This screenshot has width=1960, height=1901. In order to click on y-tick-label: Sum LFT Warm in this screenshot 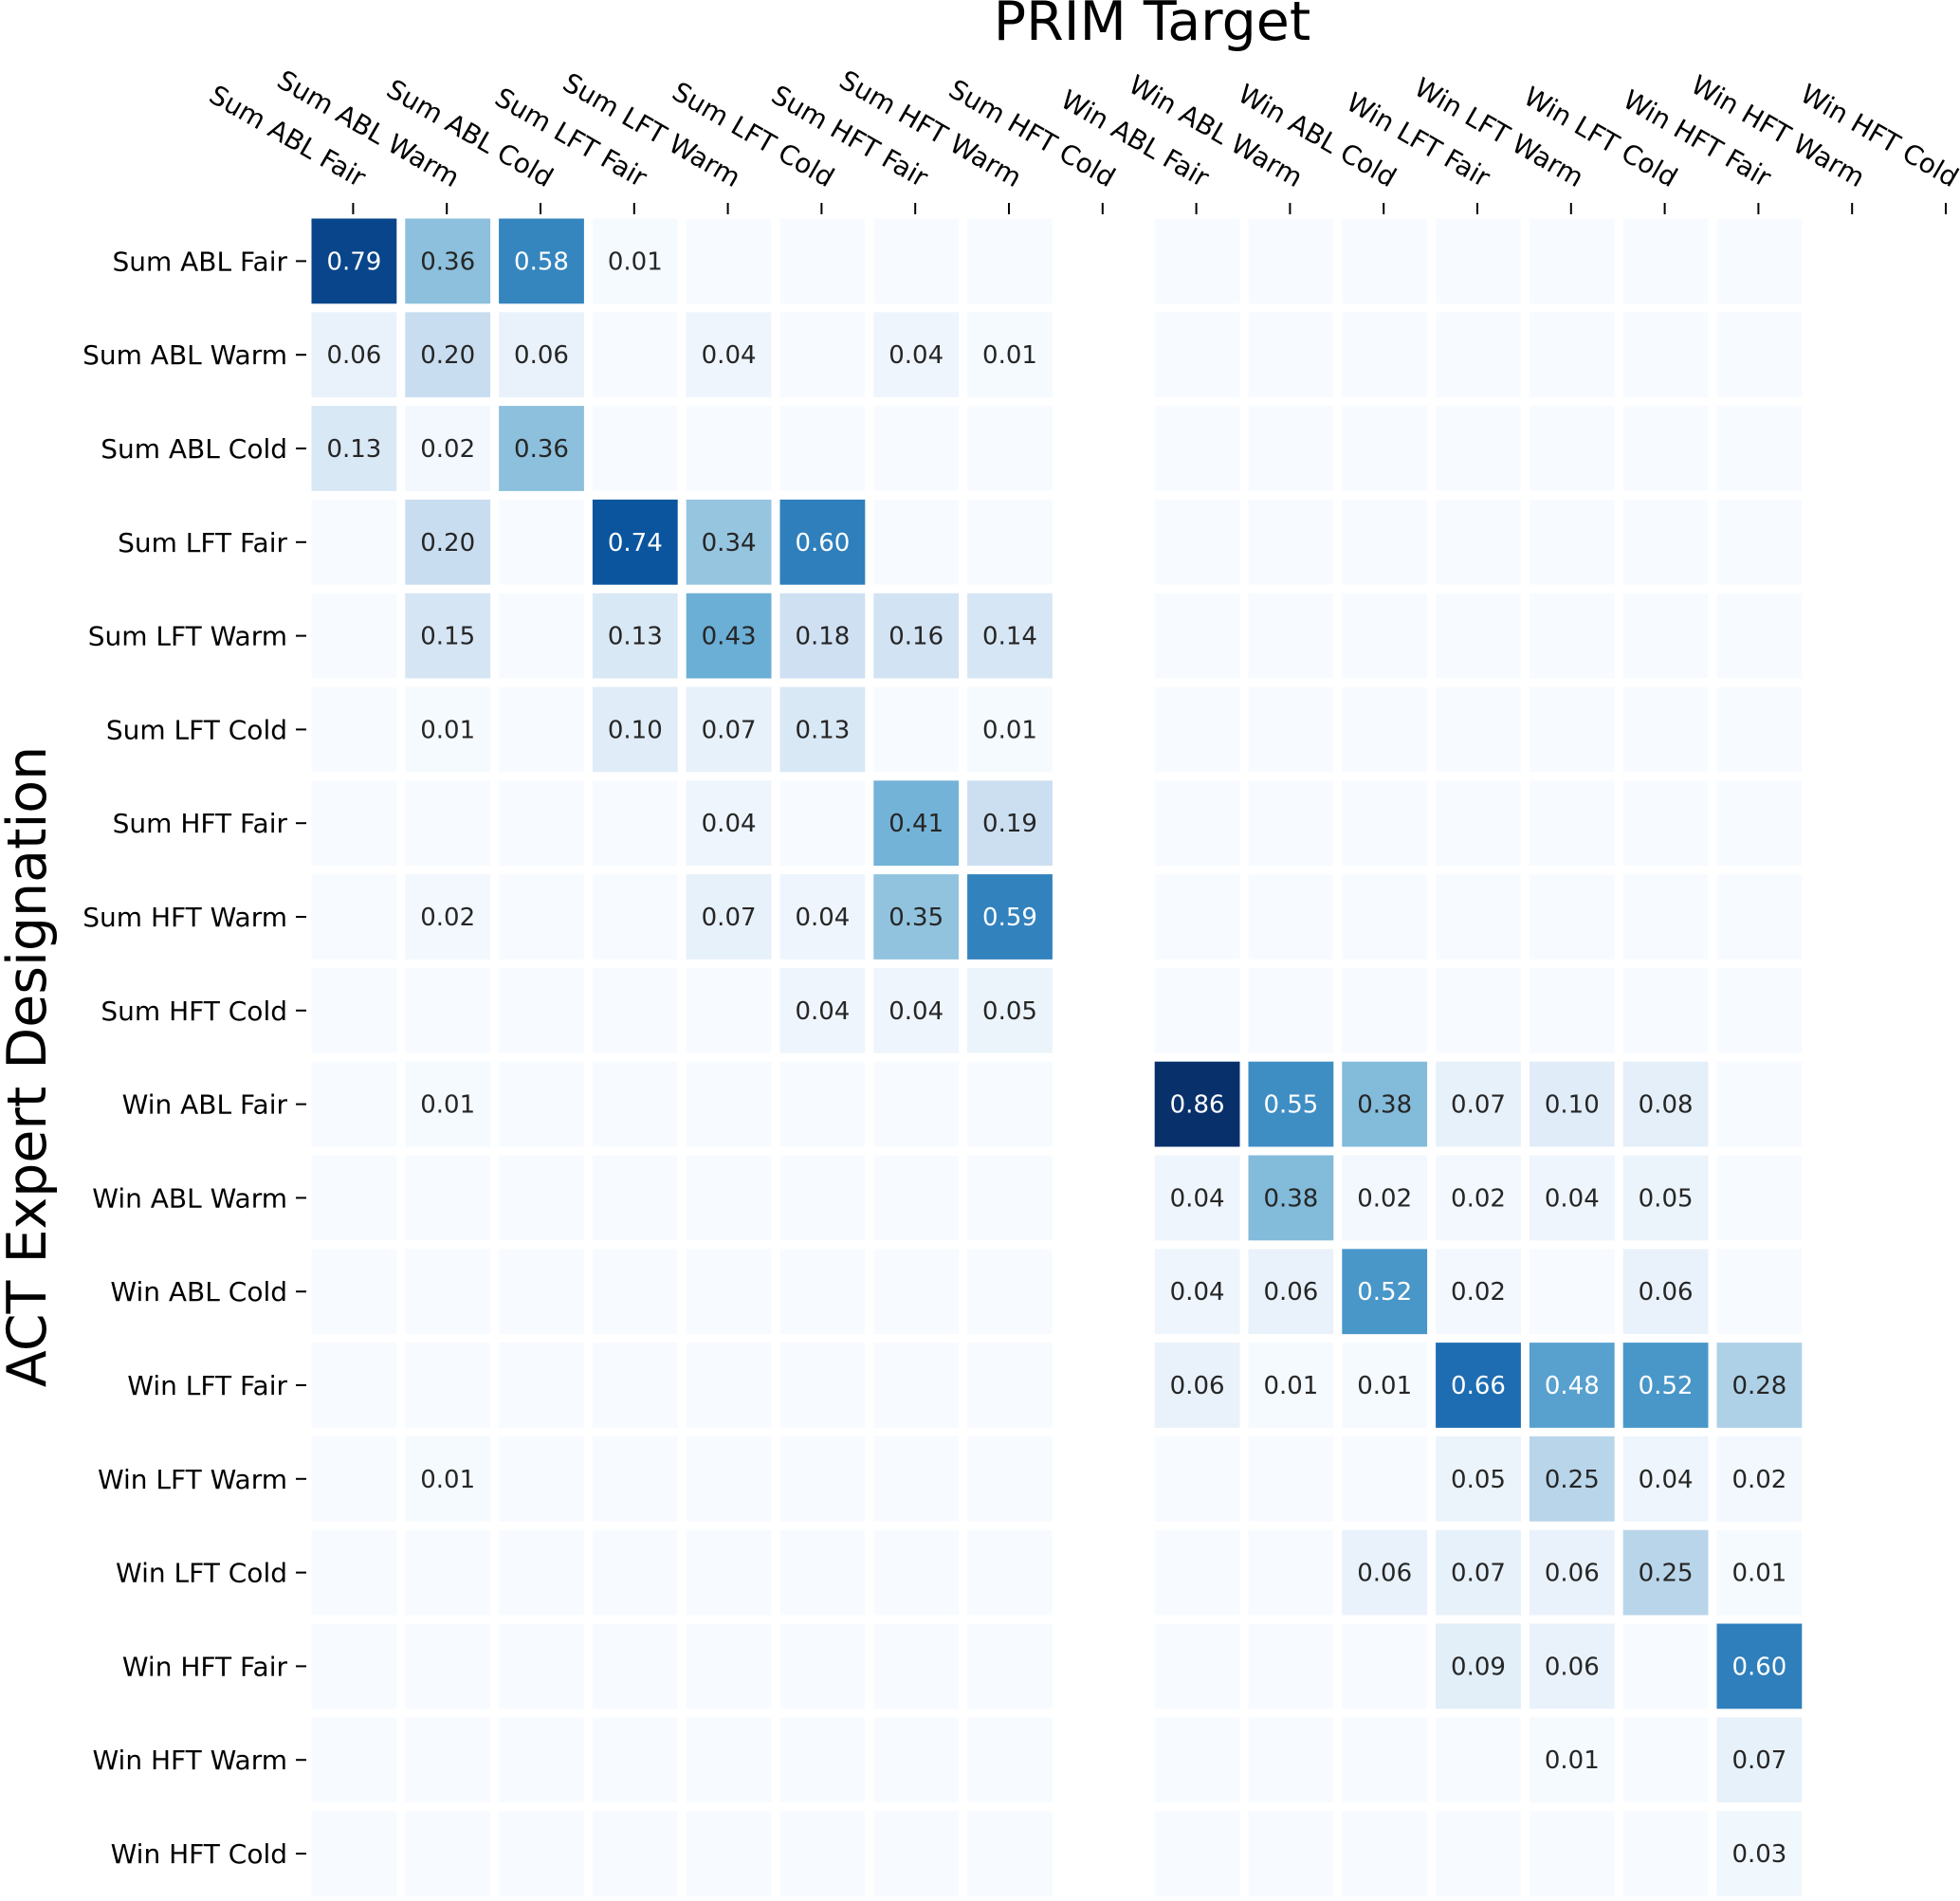, I will do `click(187, 636)`.